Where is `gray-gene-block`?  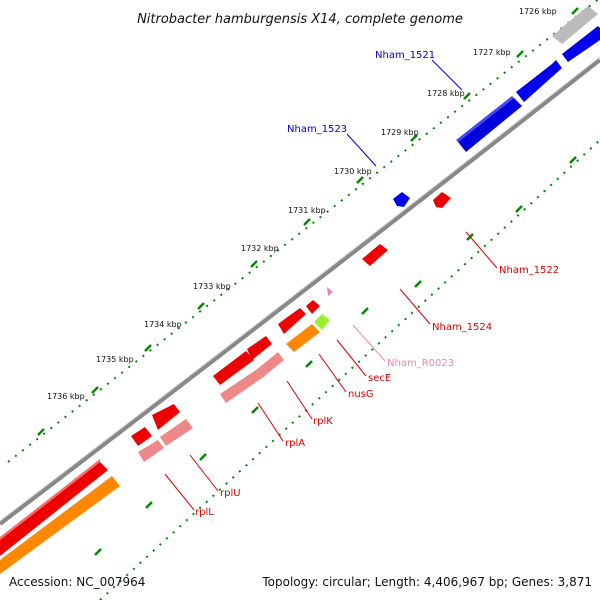 gray-gene-block is located at coordinates (575, 25).